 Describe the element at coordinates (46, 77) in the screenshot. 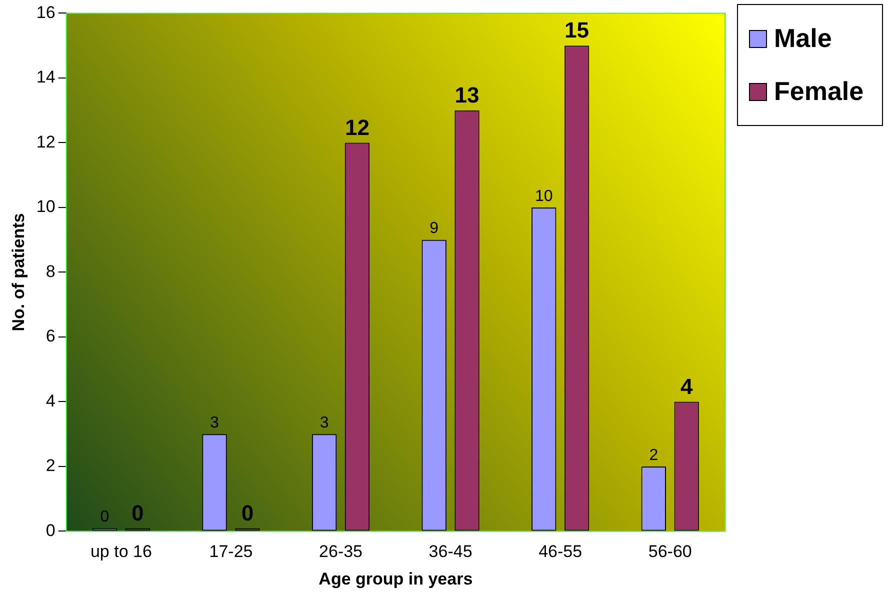

I see `y-tick-label: 14` at that location.